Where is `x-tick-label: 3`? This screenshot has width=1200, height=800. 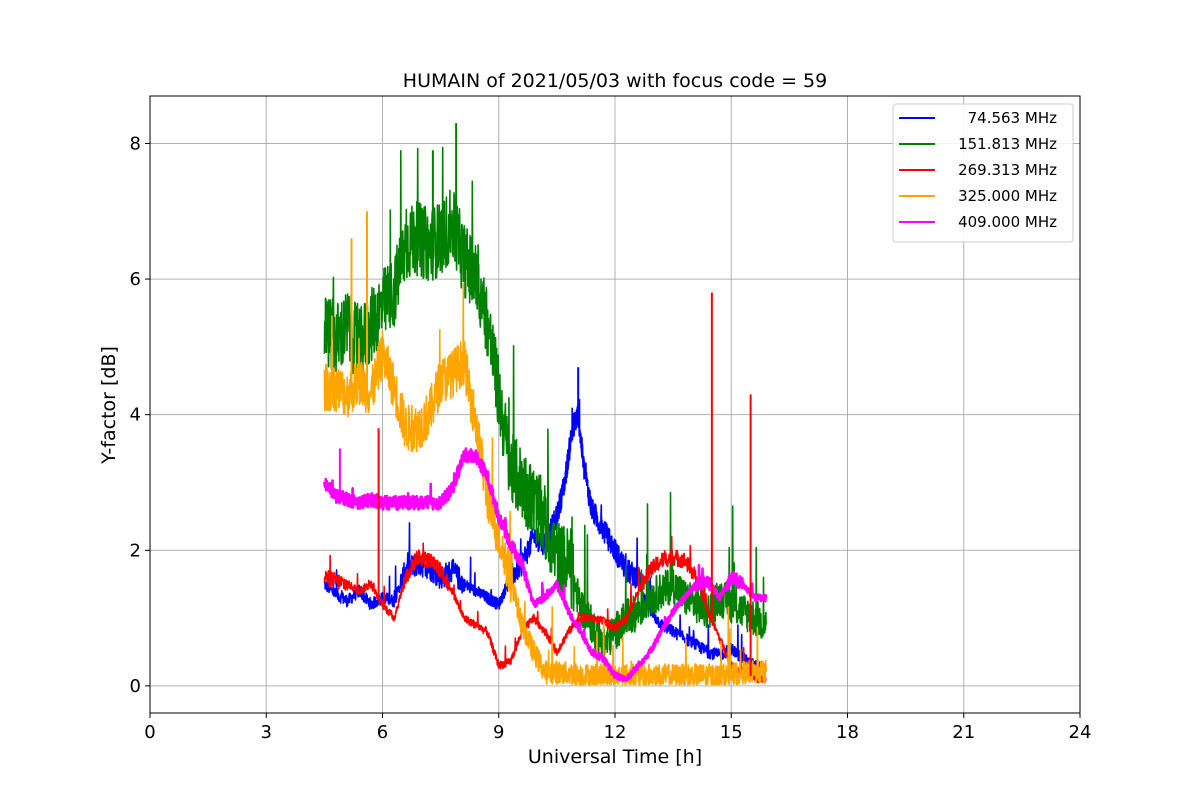
x-tick-label: 3 is located at coordinates (266, 732).